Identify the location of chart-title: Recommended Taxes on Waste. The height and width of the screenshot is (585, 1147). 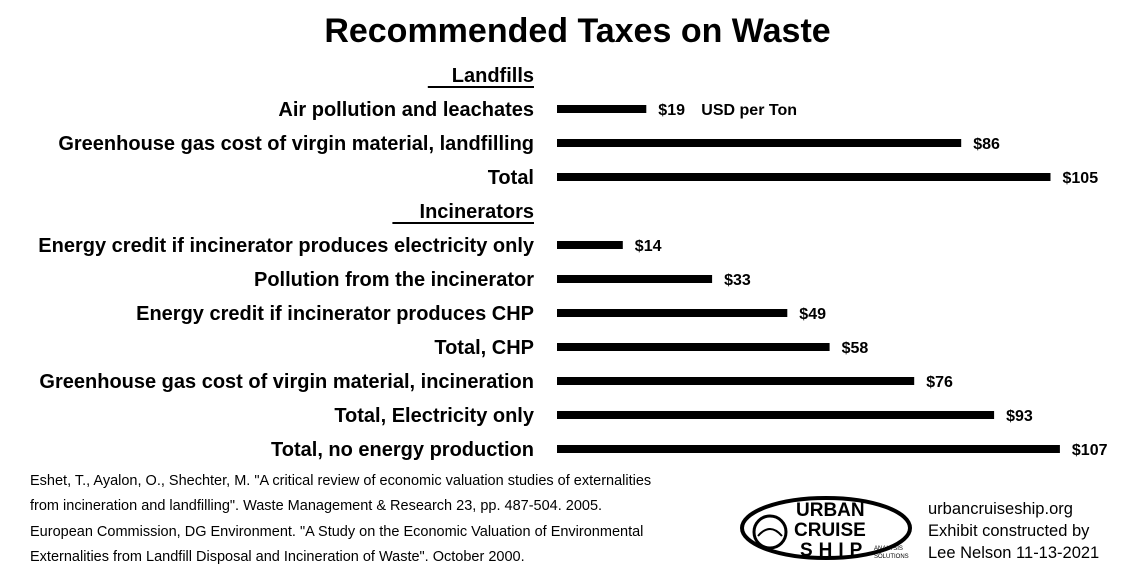
(577, 31).